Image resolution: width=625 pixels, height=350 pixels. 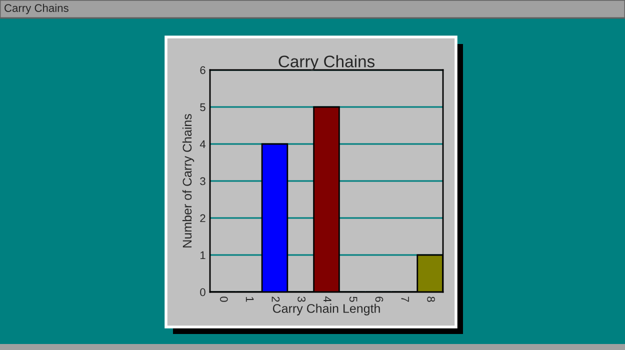 I want to click on x-tick-label: 4, so click(x=328, y=299).